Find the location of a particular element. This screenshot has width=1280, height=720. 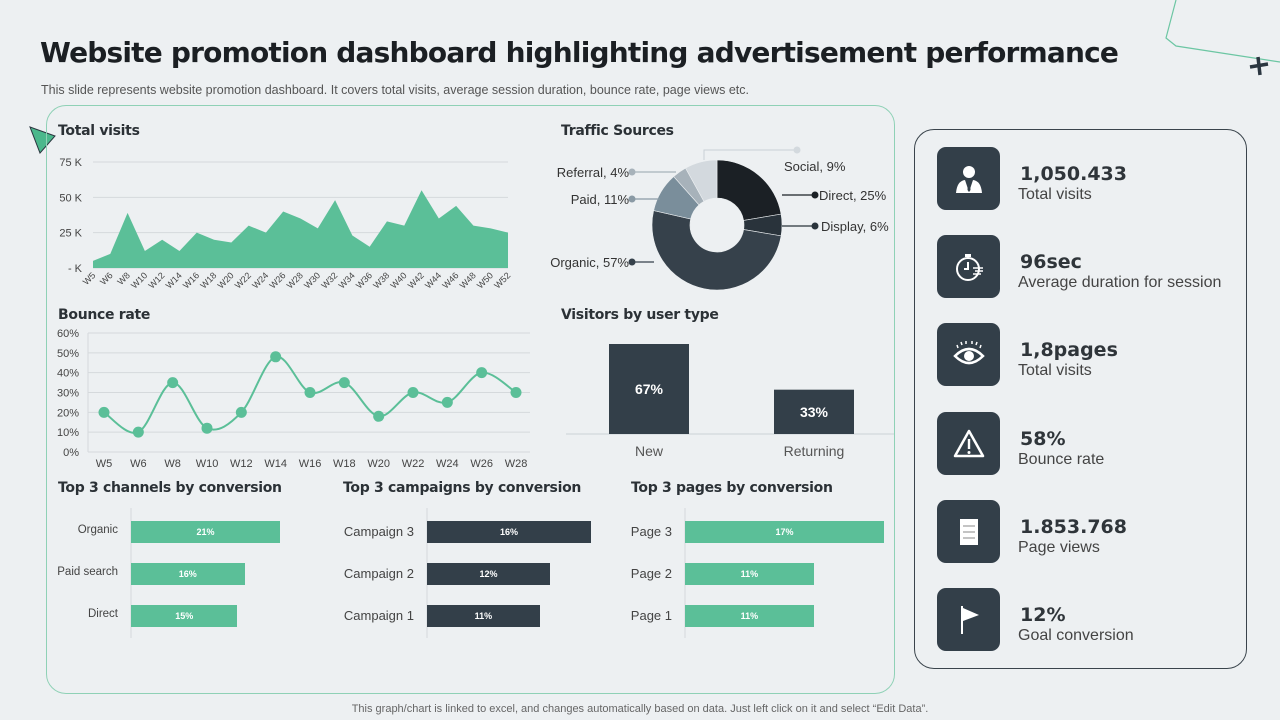

x-category-label: Returning is located at coordinates (814, 451).